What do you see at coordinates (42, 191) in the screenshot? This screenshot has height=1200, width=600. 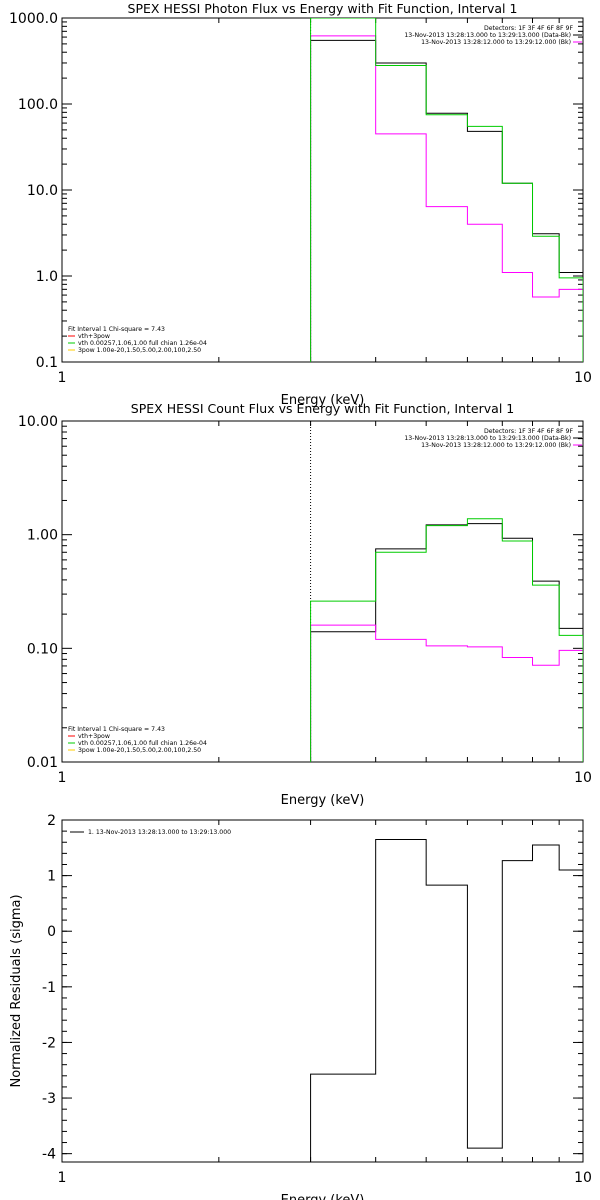 I see `y-tick-label: 10.0` at bounding box center [42, 191].